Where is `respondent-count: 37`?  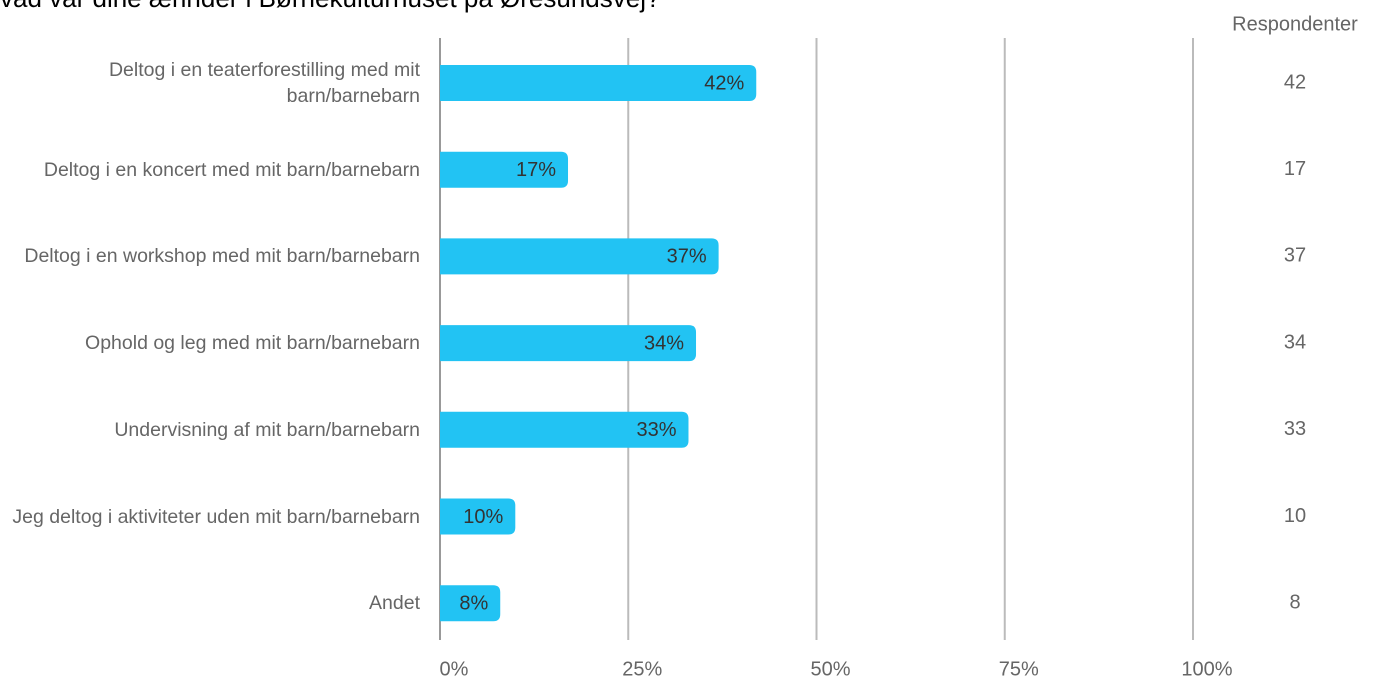
respondent-count: 37 is located at coordinates (1295, 256).